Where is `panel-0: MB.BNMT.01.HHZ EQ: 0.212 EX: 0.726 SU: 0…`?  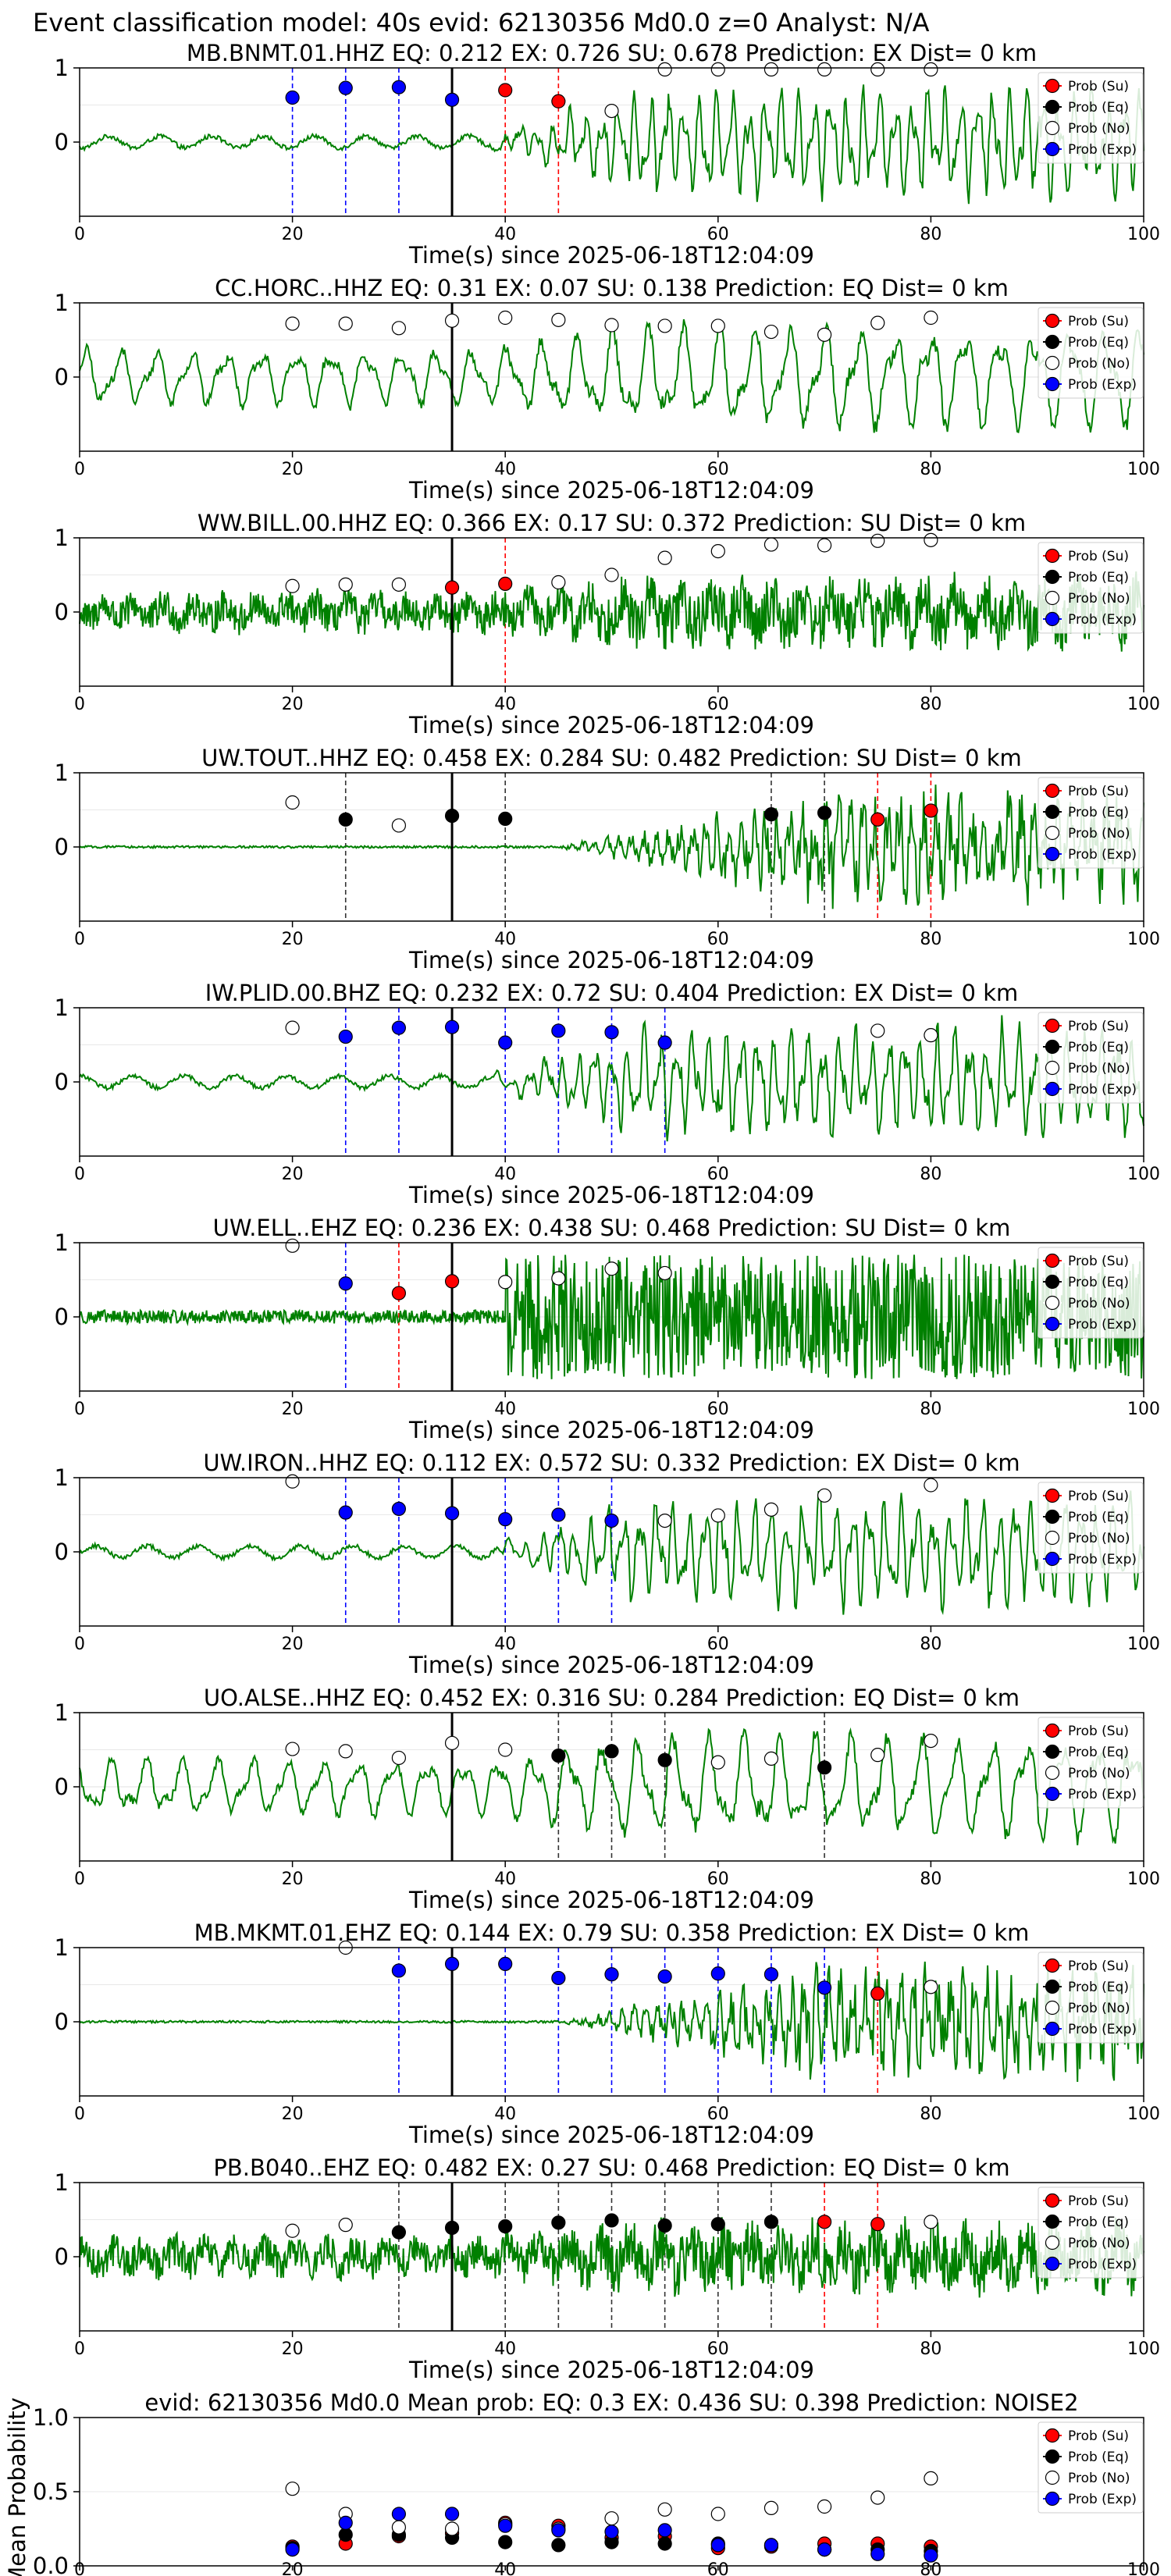 panel-0: MB.BNMT.01.HHZ EQ: 0.212 EX: 0.726 SU: 0… is located at coordinates (607, 154).